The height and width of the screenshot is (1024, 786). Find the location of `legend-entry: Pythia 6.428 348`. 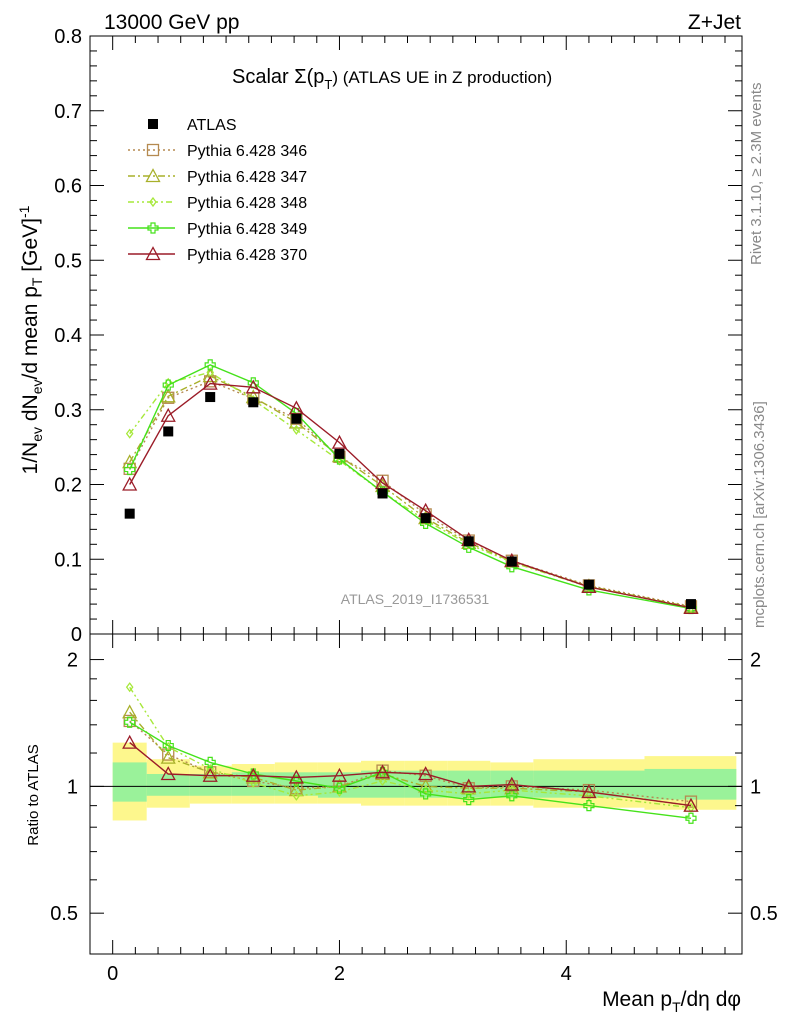

legend-entry: Pythia 6.428 348 is located at coordinates (217, 203).